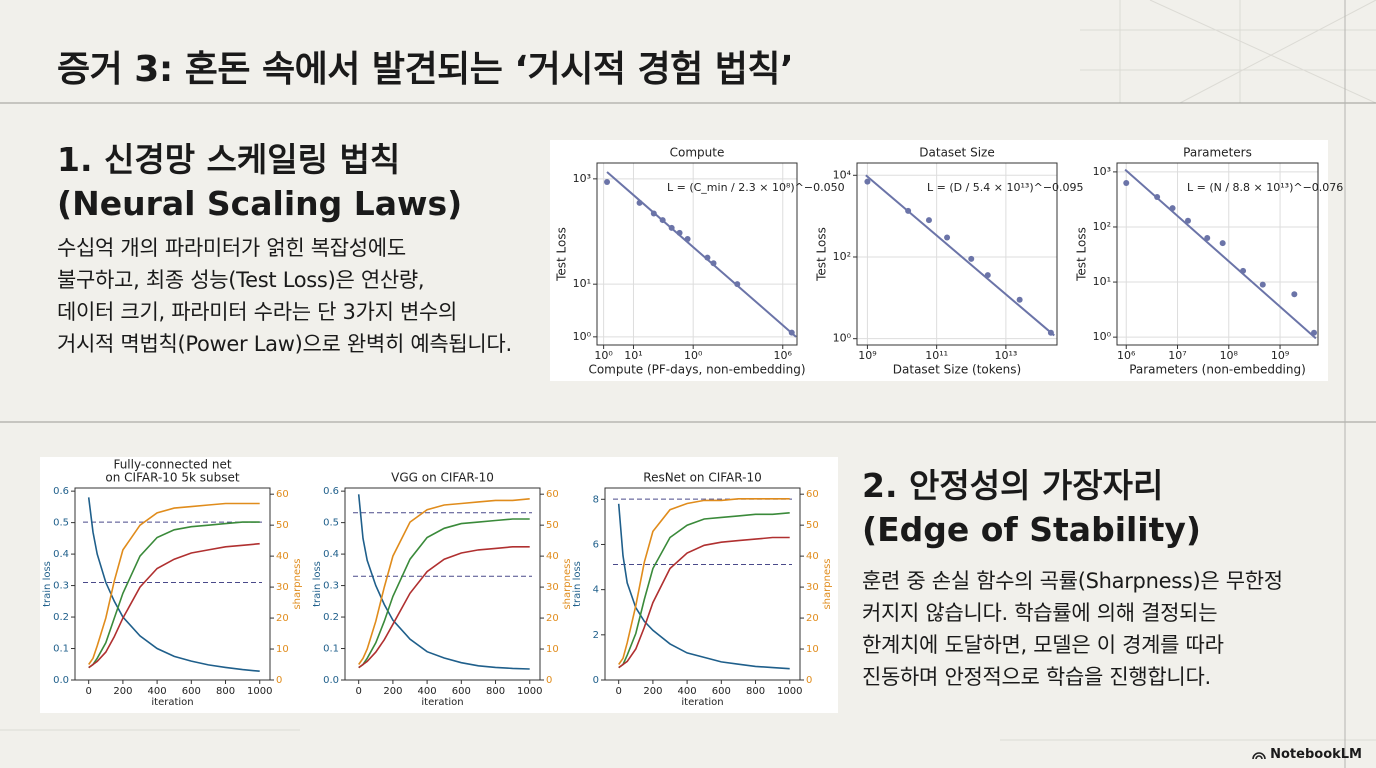 The width and height of the screenshot is (1376, 768). Describe the element at coordinates (241, 280) in the screenshot. I see `body-line: 불구하고, 최종 성능(Test Loss)은 연산량,` at that location.